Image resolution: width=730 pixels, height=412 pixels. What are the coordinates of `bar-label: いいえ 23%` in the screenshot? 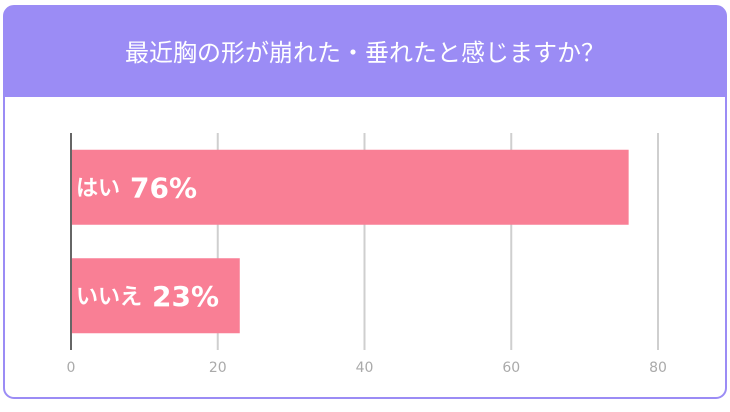 It's located at (147, 296).